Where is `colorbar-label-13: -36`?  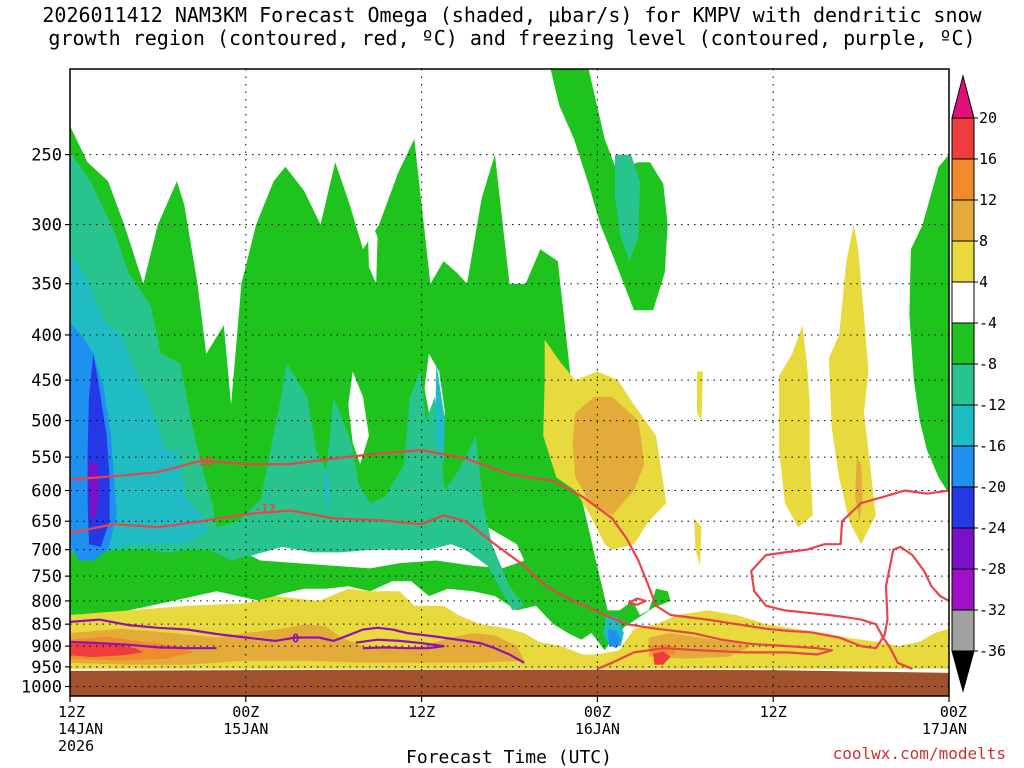 colorbar-label-13: -36 is located at coordinates (992, 651).